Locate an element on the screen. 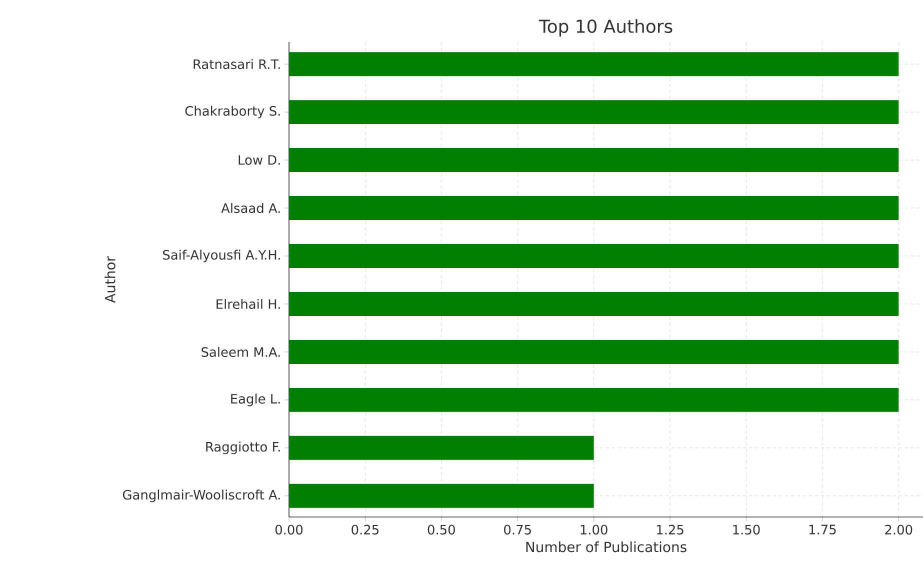 The width and height of the screenshot is (923, 571). x-tick-label: 2.00 is located at coordinates (898, 529).